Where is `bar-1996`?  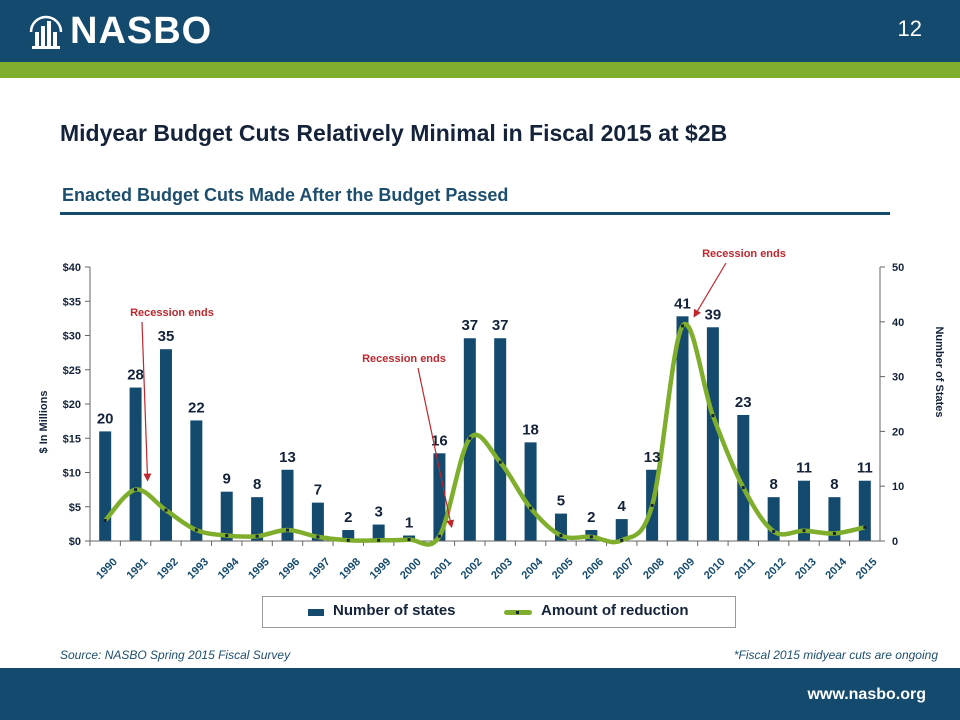 bar-1996 is located at coordinates (287, 505).